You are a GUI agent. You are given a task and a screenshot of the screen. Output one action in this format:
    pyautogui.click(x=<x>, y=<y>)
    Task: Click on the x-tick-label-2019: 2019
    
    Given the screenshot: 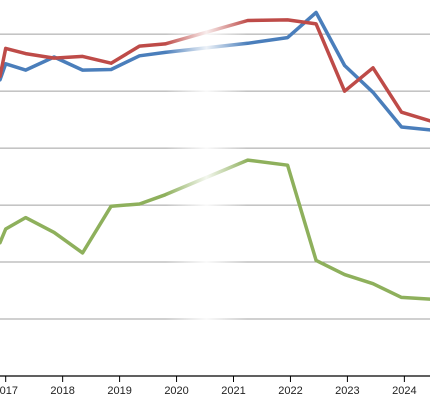 What is the action you would take?
    pyautogui.click(x=119, y=391)
    